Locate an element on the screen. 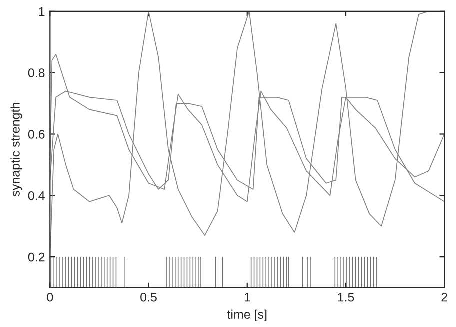 Image resolution: width=456 pixels, height=327 pixels. y-tick-label: 0.6 is located at coordinates (36, 134).